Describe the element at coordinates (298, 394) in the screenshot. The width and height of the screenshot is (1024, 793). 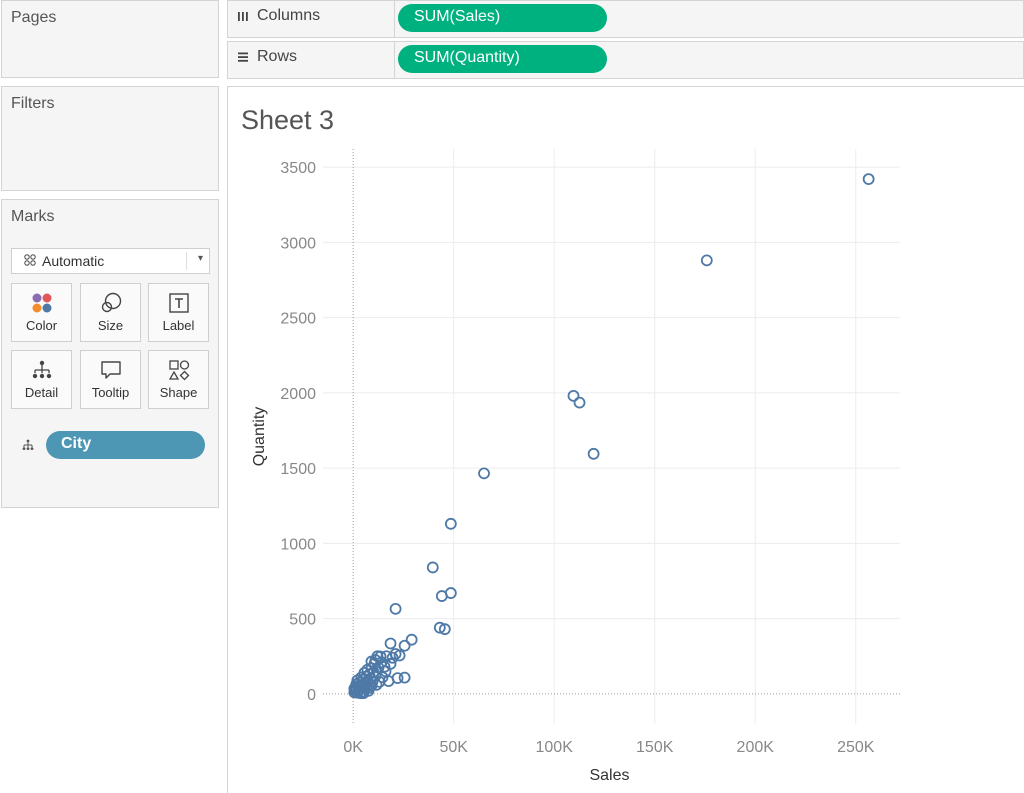
I see `y-tick-label-4: 2000` at that location.